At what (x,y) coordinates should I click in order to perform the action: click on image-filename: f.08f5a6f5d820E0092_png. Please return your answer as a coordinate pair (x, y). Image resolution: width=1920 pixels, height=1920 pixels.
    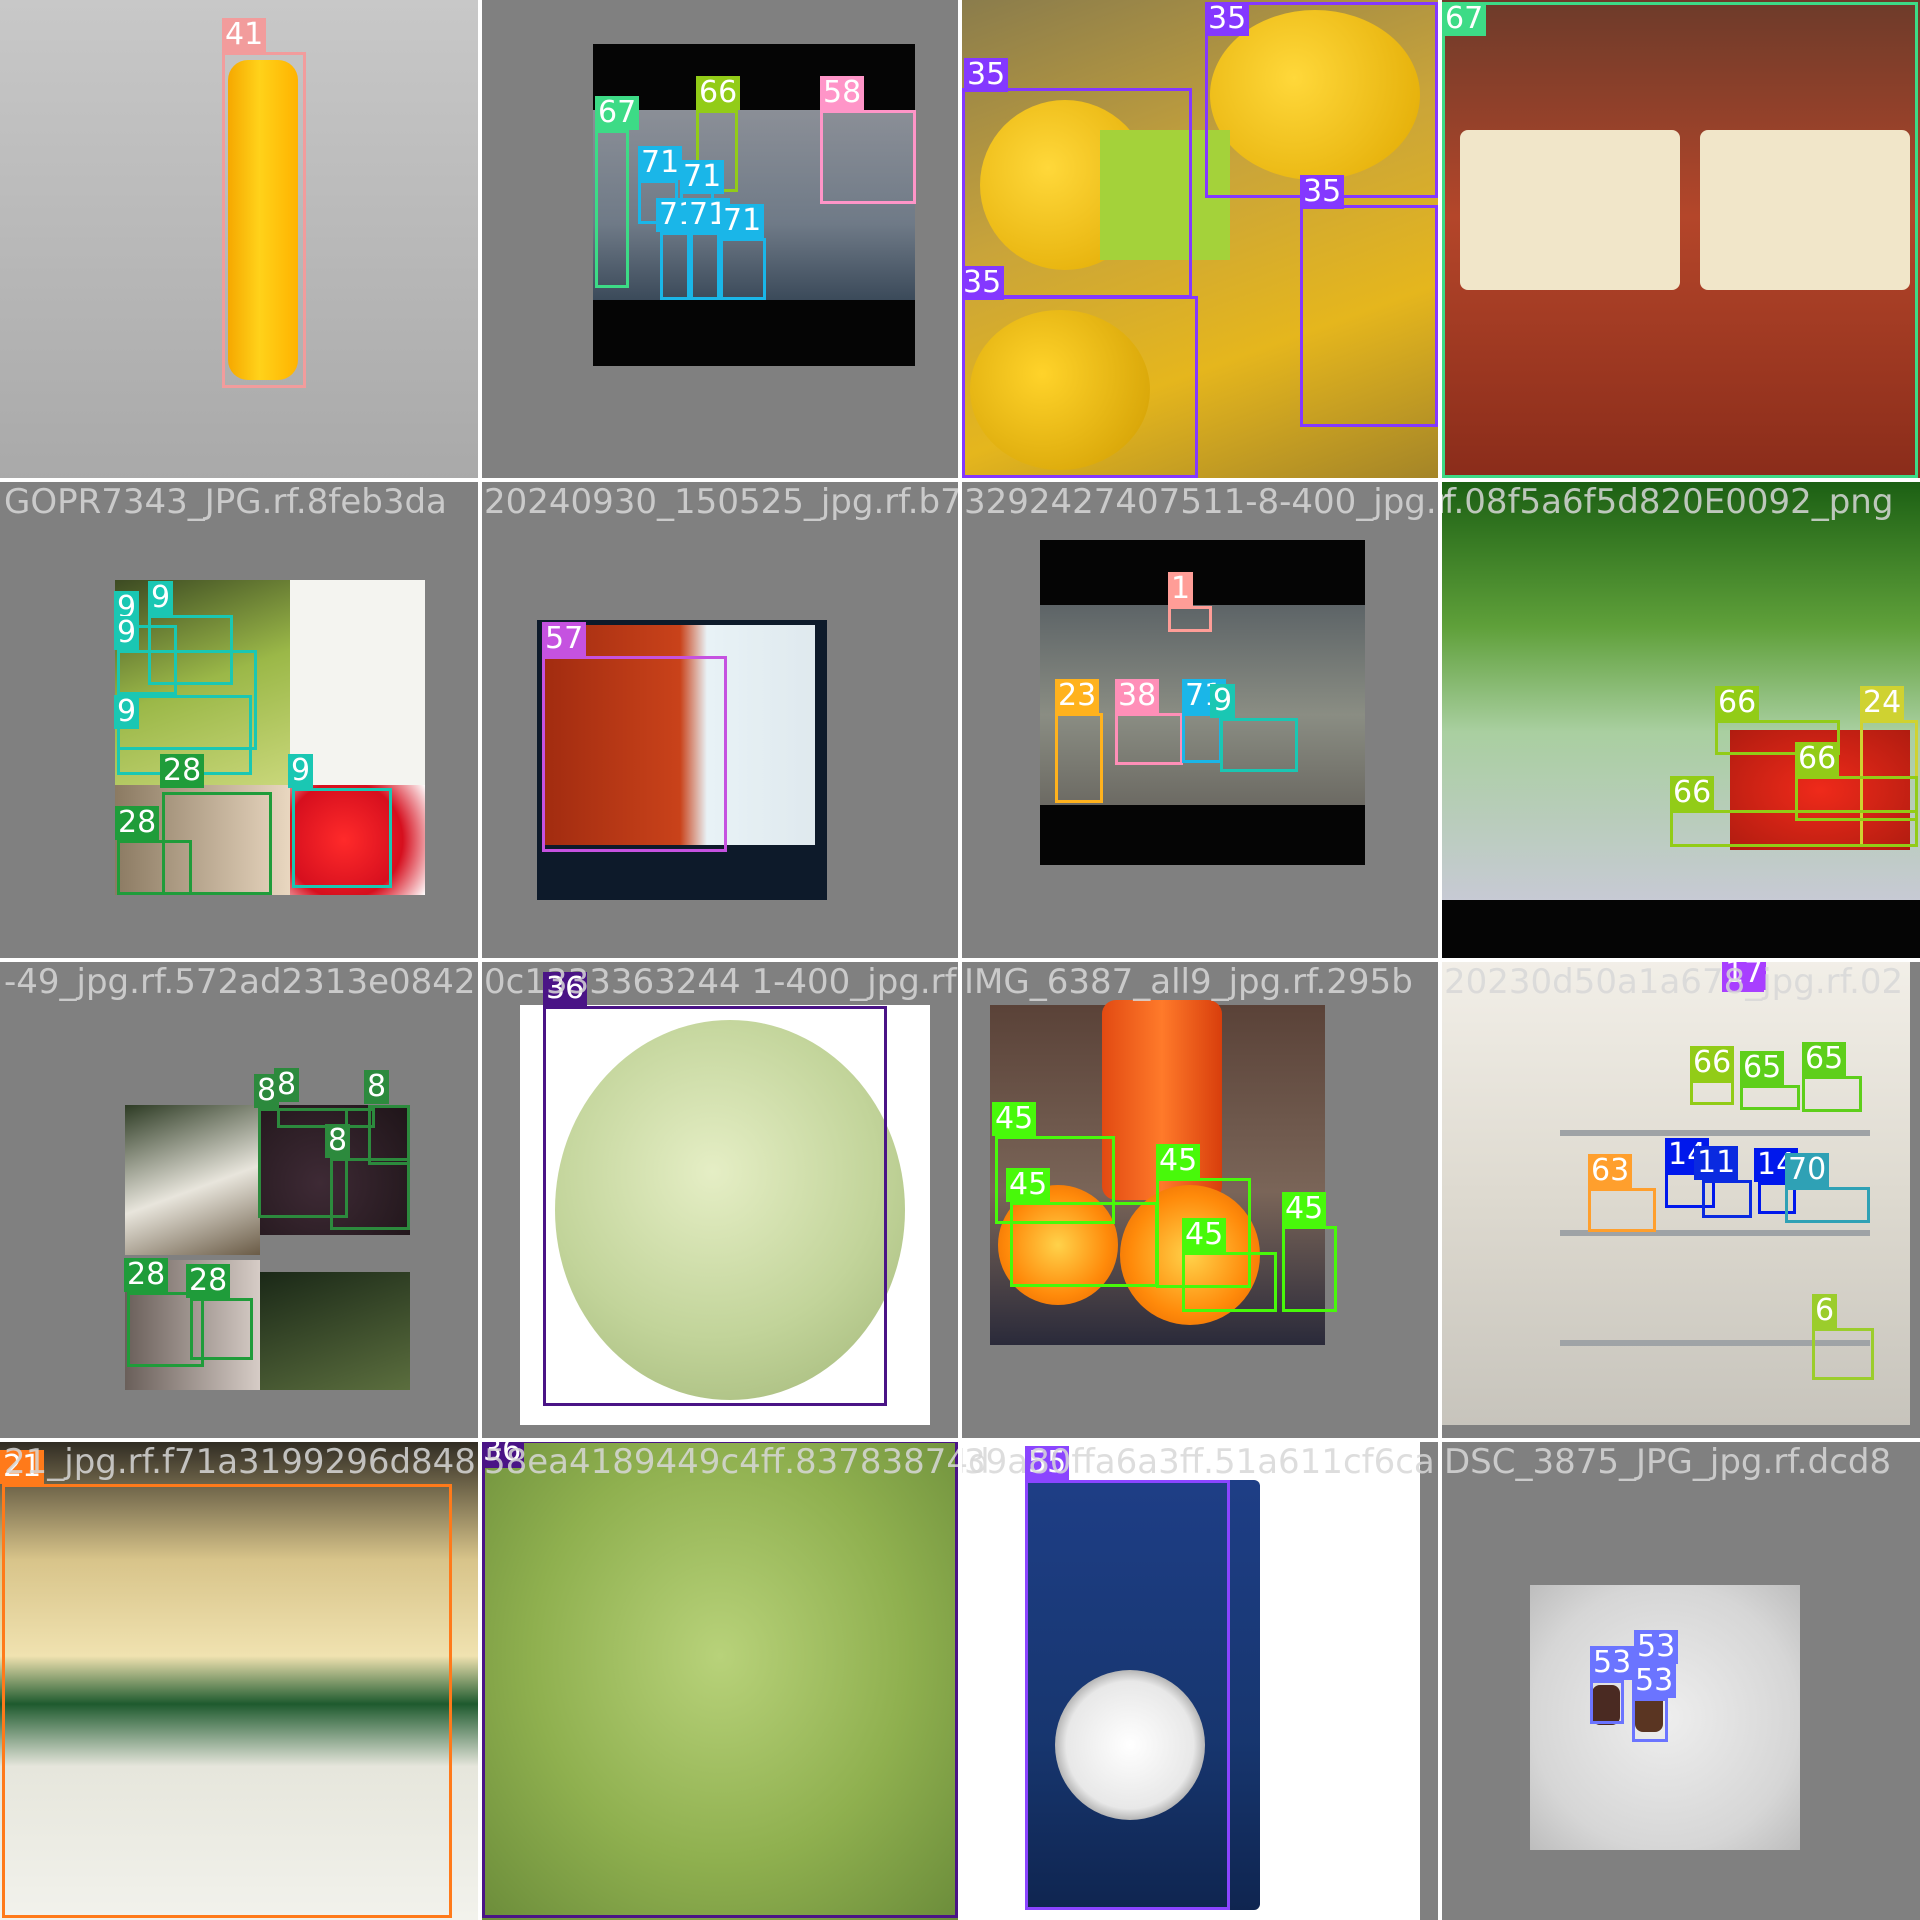
    Looking at the image, I should click on (1669, 502).